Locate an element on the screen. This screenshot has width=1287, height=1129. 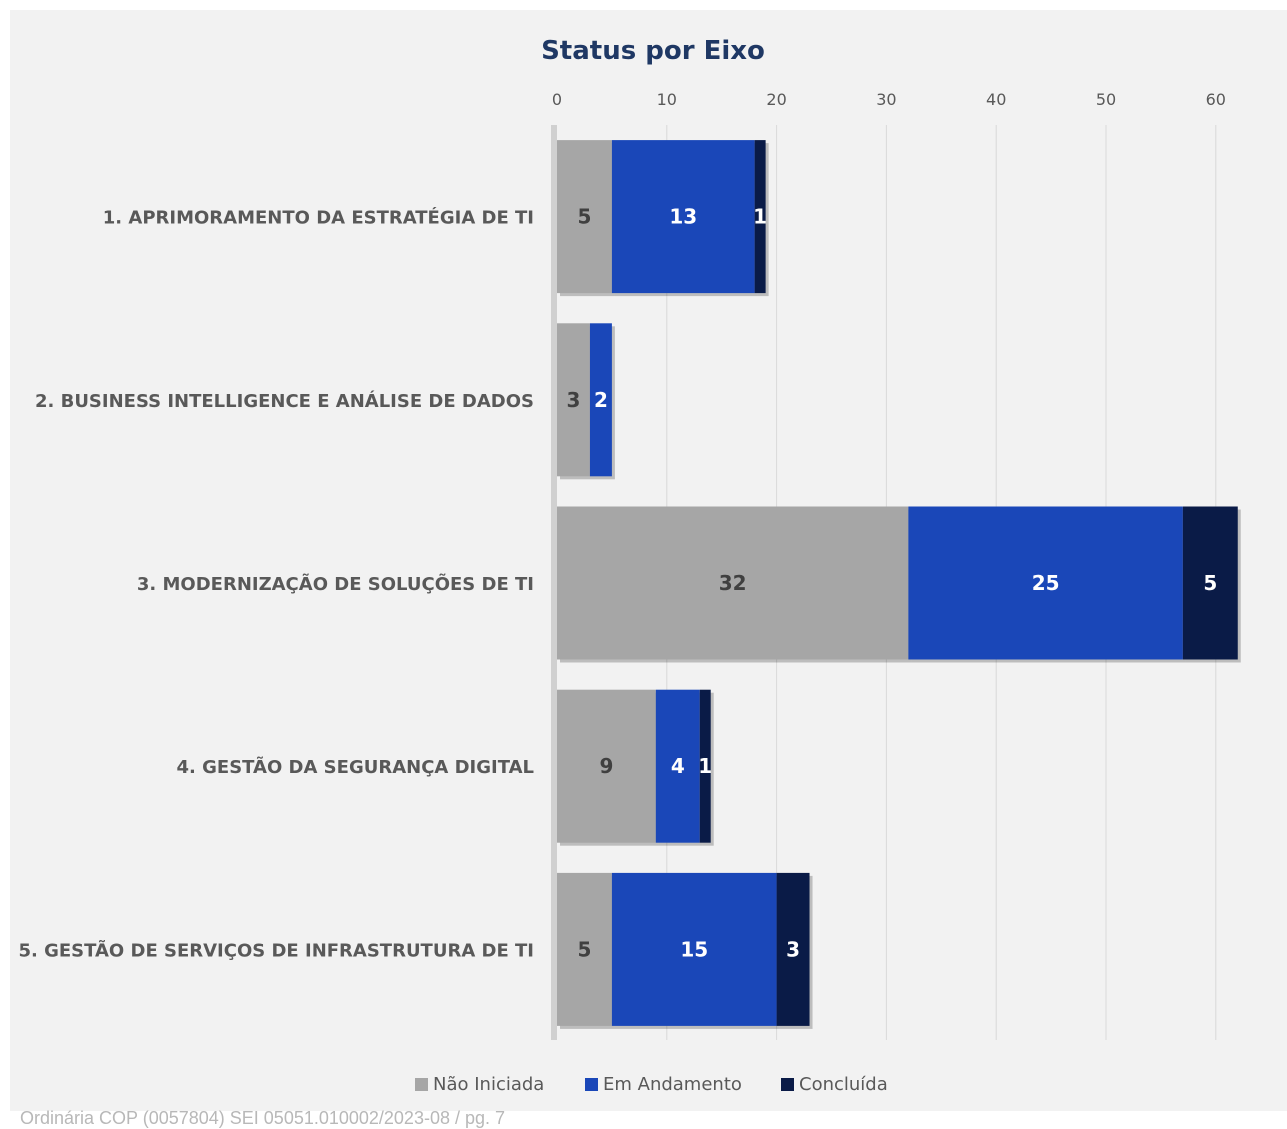
data-label: 25 is located at coordinates (1046, 583).